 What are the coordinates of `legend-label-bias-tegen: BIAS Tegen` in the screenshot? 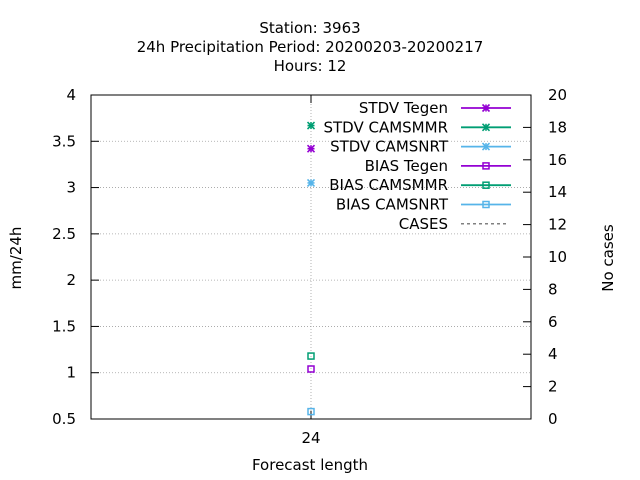 It's located at (406, 166).